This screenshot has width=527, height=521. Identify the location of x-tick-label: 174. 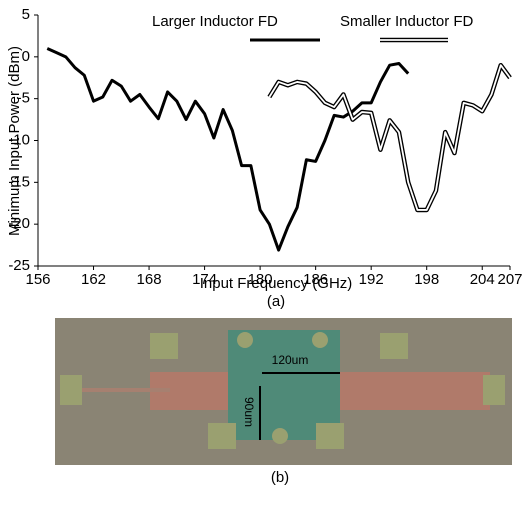
(204, 279).